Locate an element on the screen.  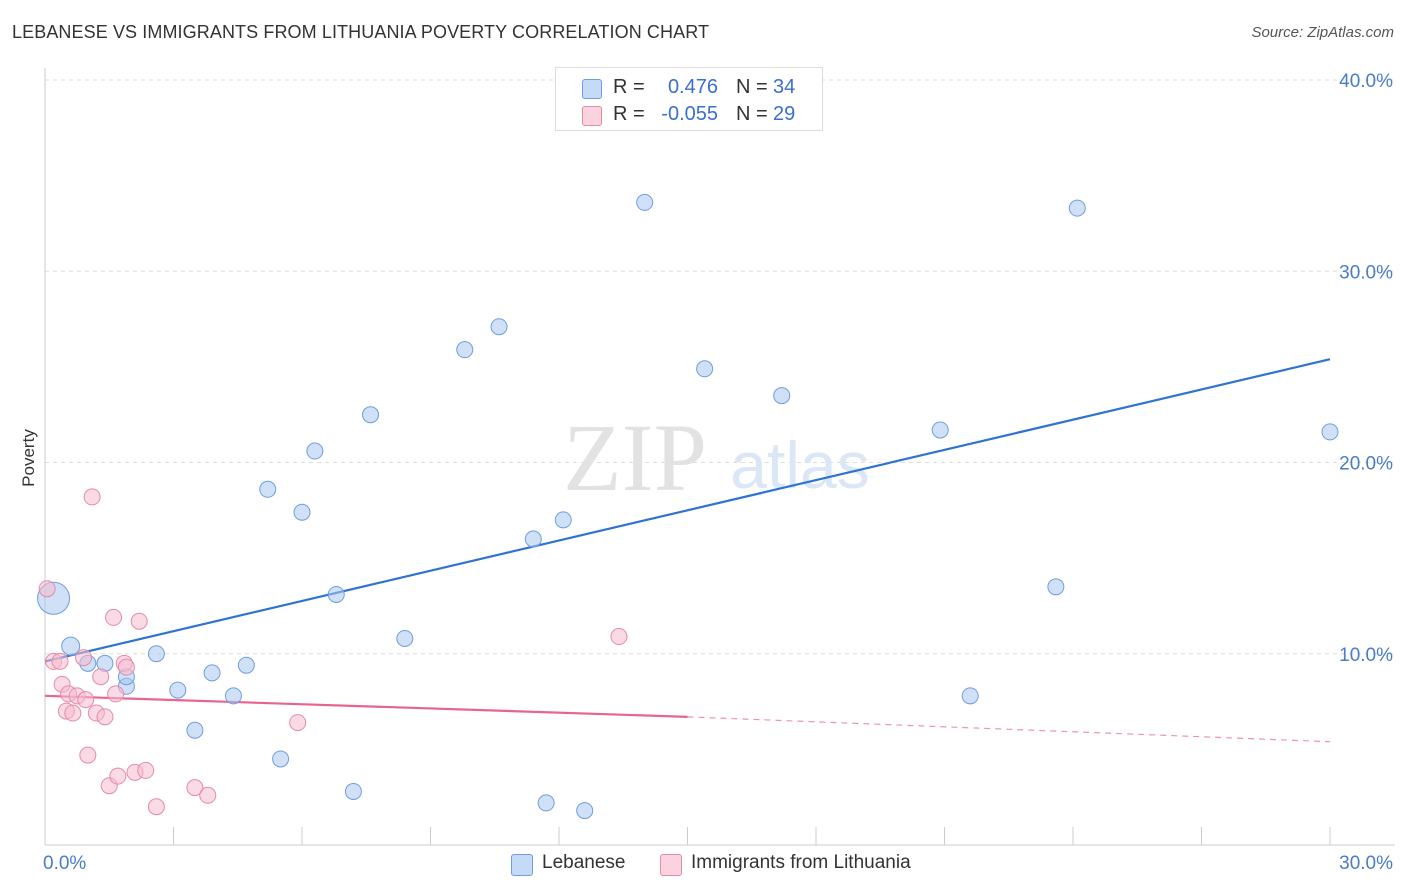
legend-swatch-lebanese is located at coordinates (592, 89).